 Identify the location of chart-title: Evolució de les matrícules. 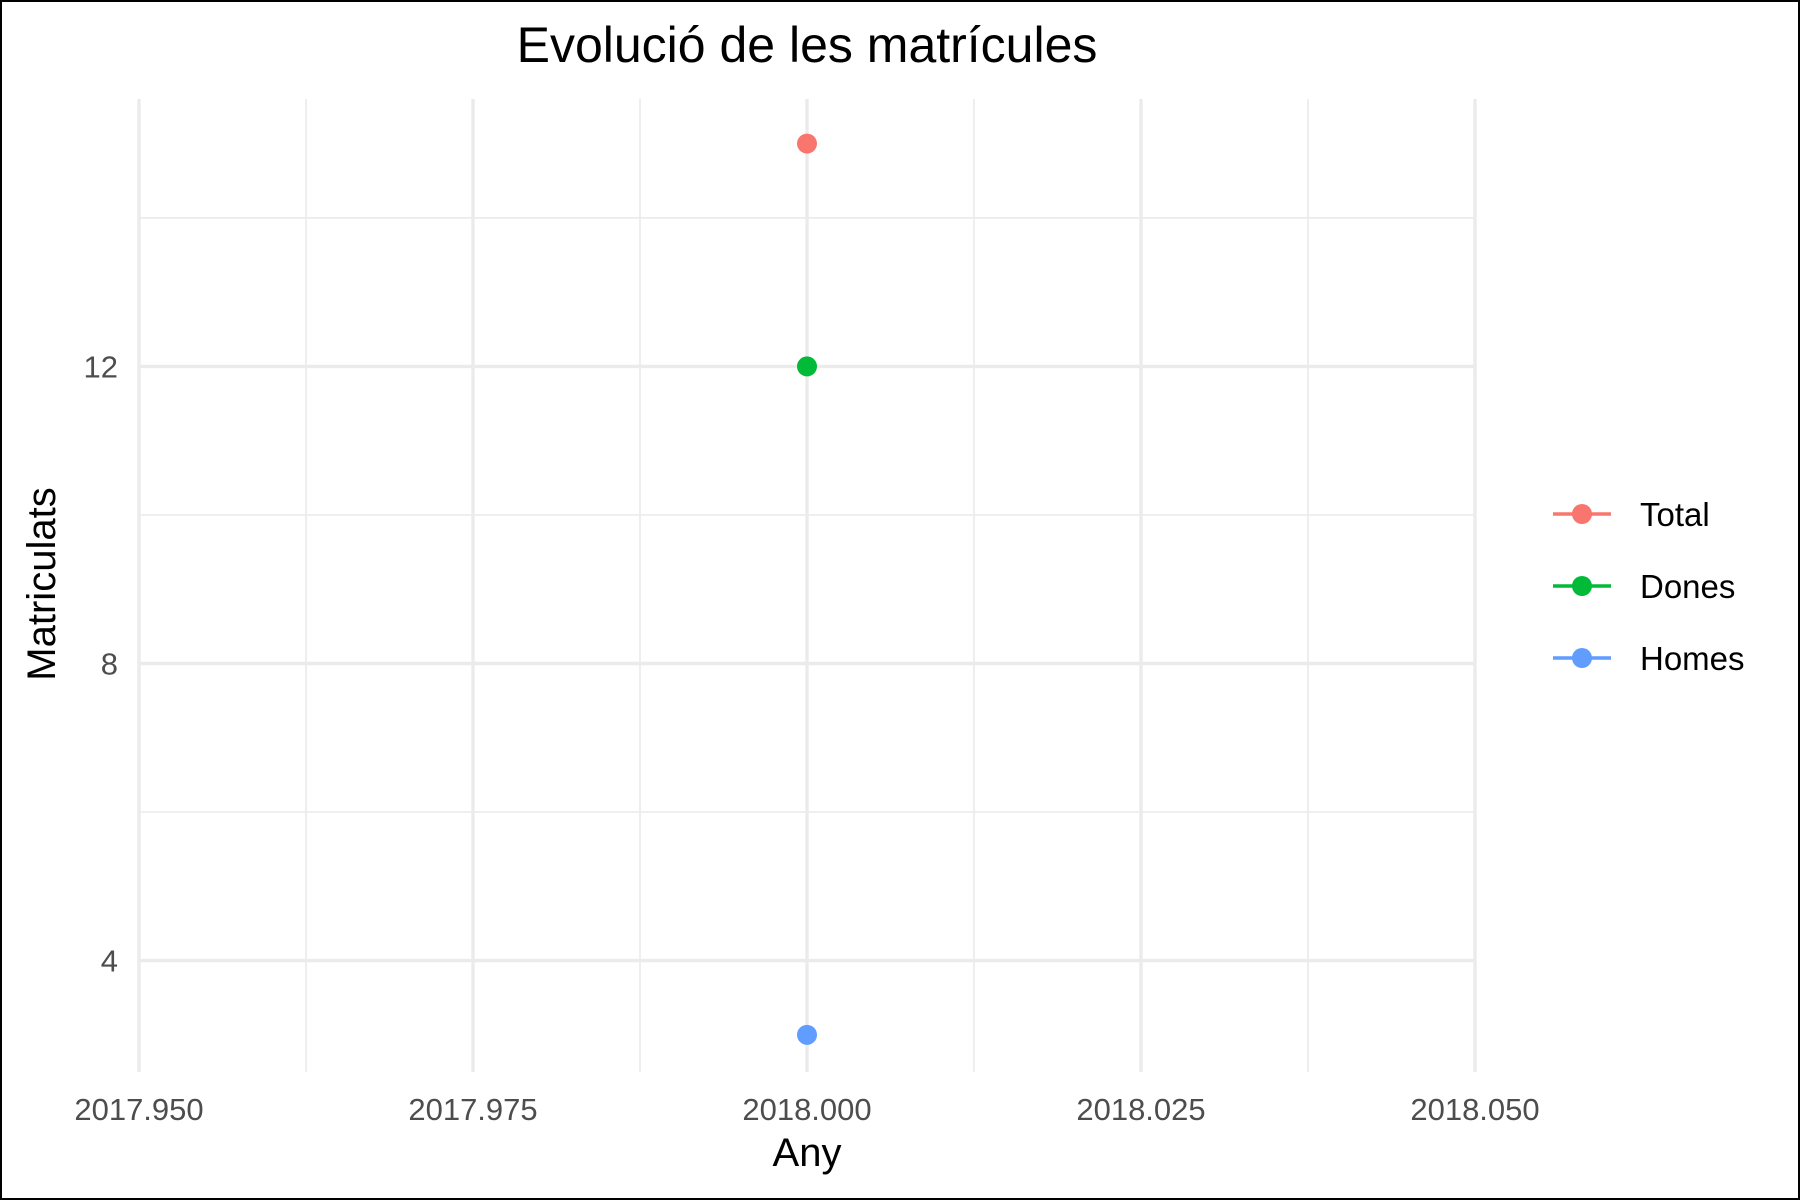
(807, 45).